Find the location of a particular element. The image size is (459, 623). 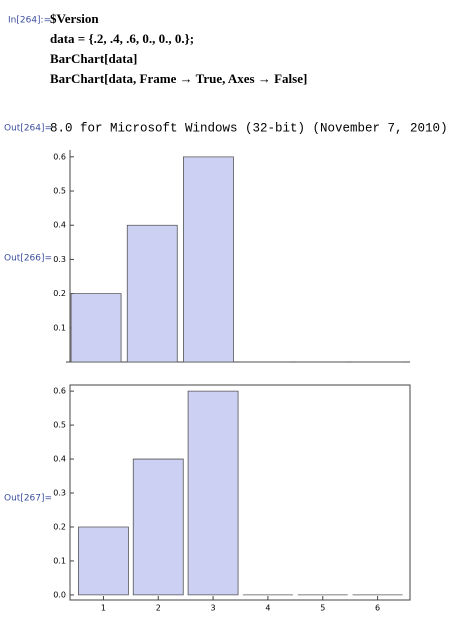

input-line: BarChart[data] is located at coordinates (93, 58).